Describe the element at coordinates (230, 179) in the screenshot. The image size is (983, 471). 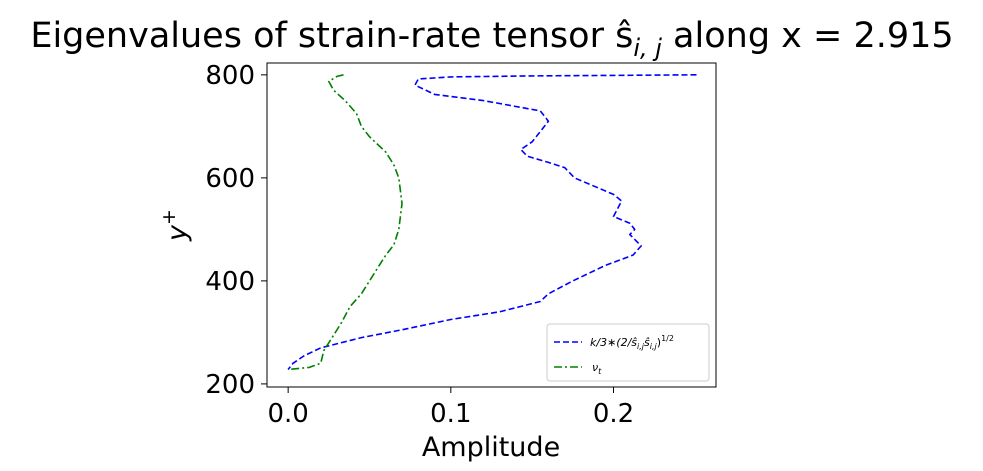
I see `y-tick-label: 600` at that location.